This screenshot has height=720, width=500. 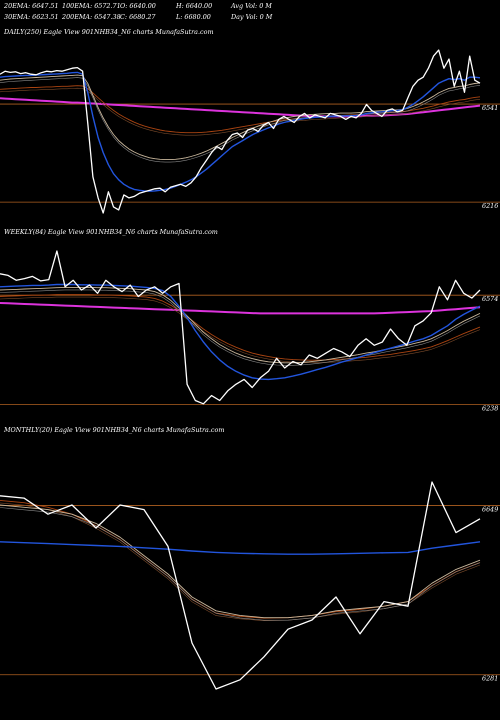 I want to click on open-value: O: 6640.00, so click(x=138, y=6).